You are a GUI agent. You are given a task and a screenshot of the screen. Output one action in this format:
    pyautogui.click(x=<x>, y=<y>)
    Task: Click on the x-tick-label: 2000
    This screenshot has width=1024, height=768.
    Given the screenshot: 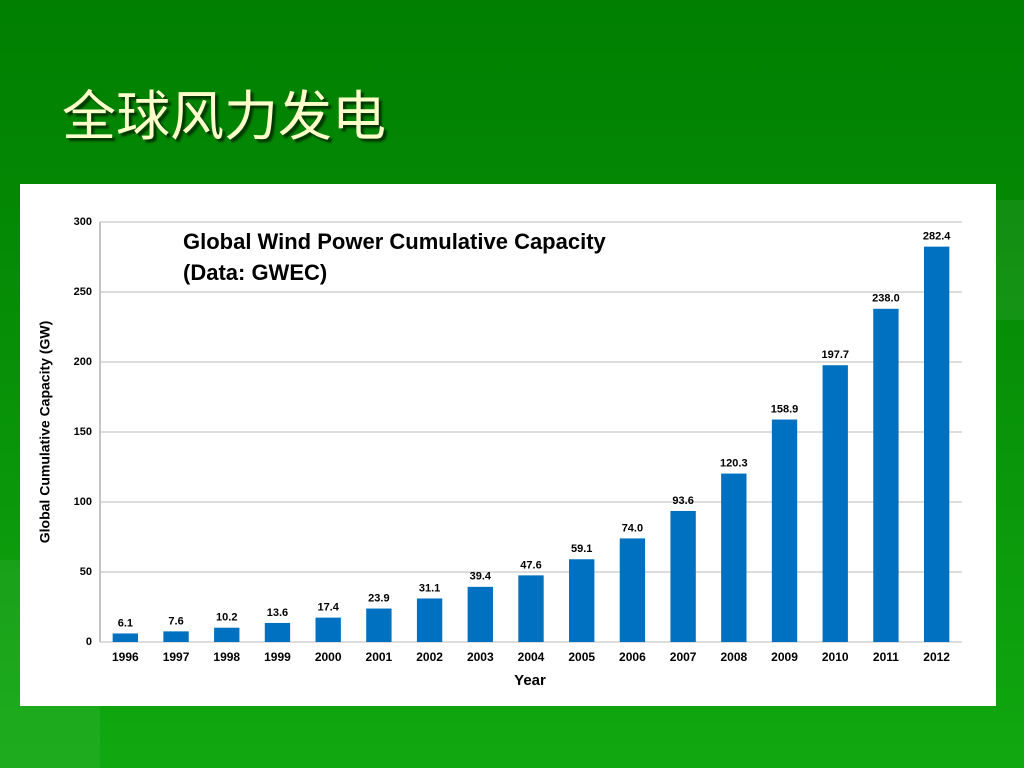 What is the action you would take?
    pyautogui.click(x=328, y=657)
    